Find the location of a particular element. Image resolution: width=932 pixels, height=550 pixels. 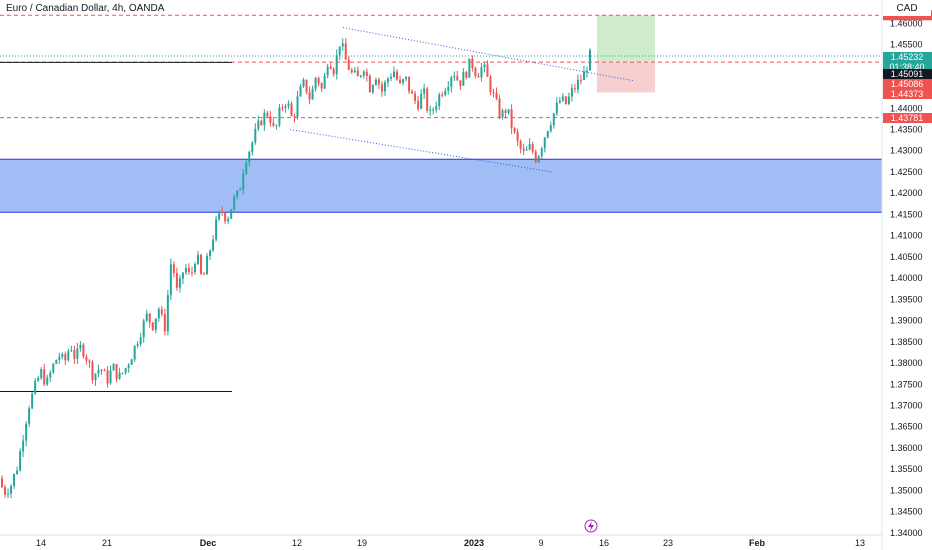

price-tick-label: 1.36500 is located at coordinates (906, 427).